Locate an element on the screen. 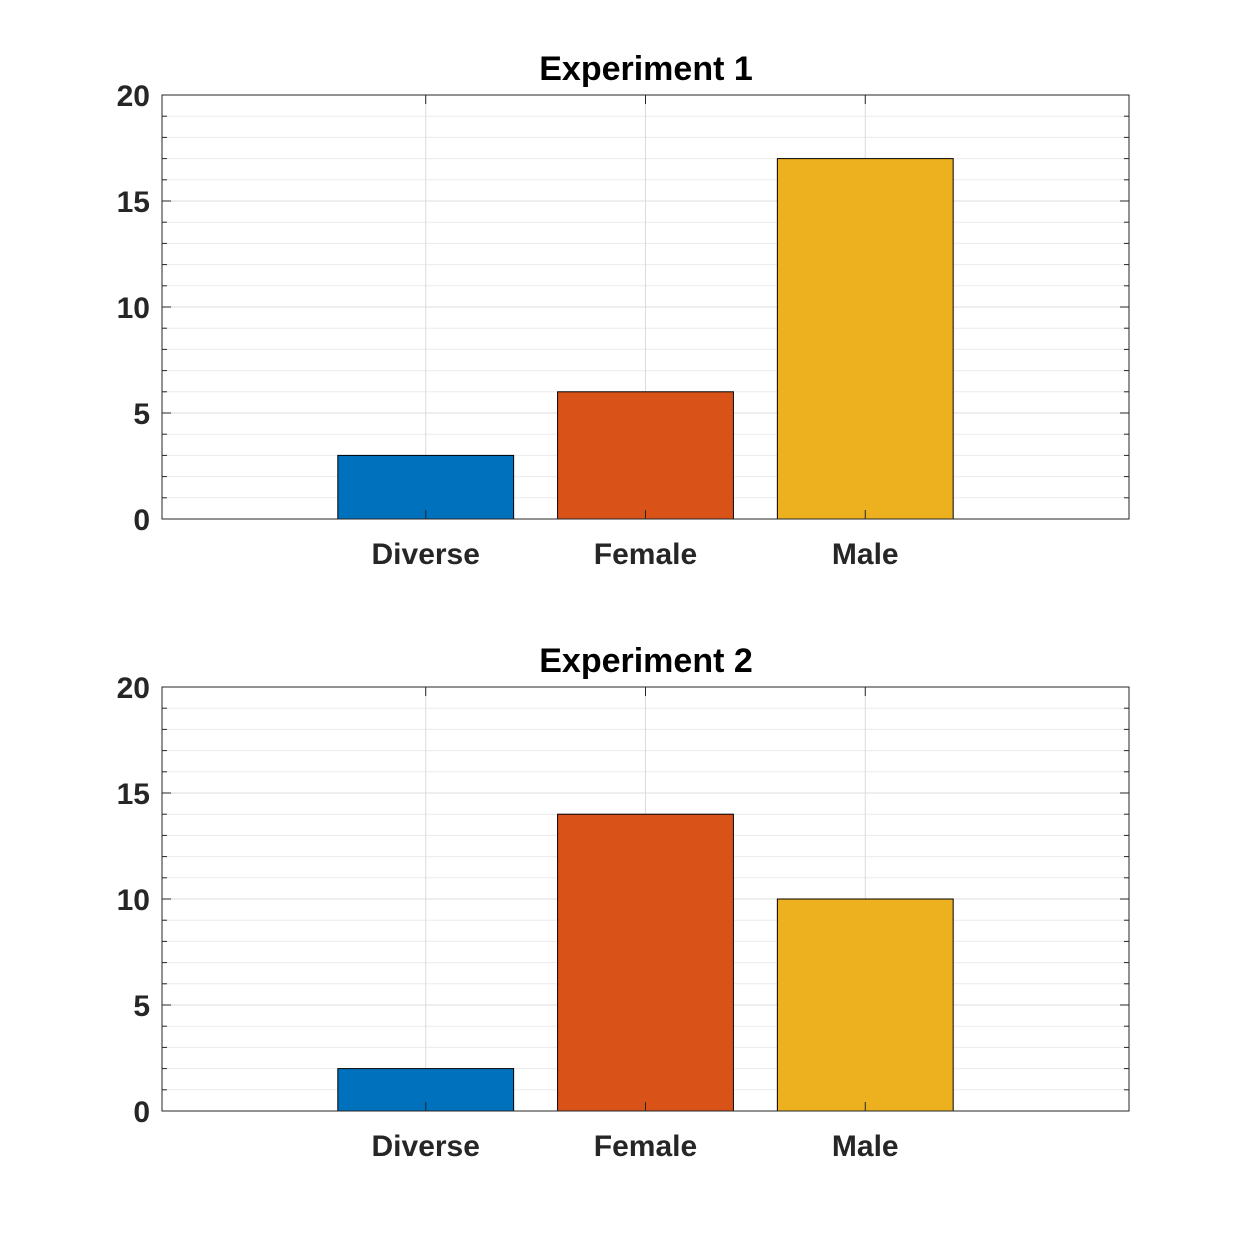  bar-diverse is located at coordinates (426, 487).